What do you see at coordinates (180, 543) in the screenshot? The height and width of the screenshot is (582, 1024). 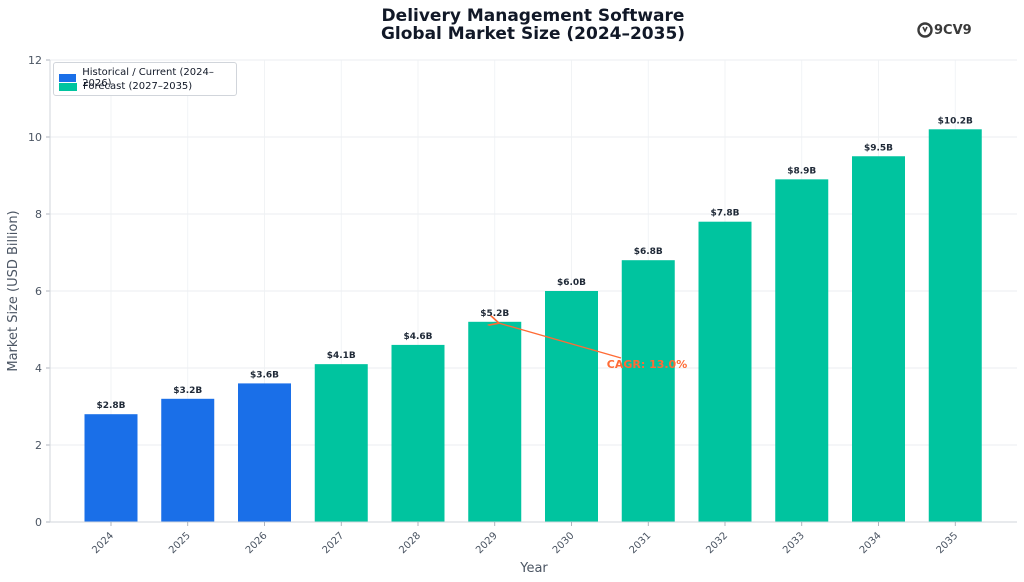 I see `x-tick-label-2025: 2025` at bounding box center [180, 543].